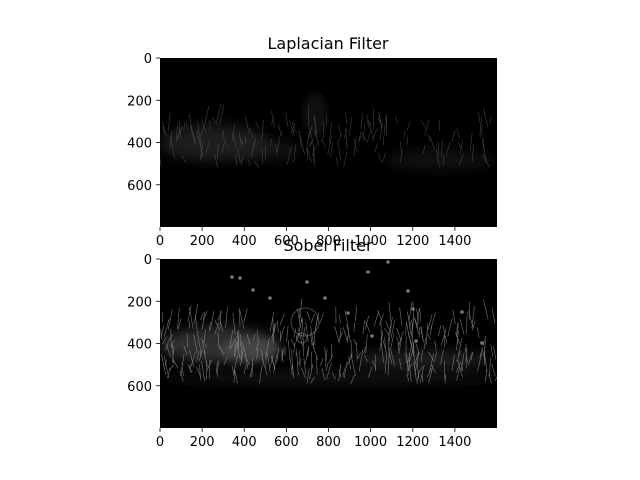 The width and height of the screenshot is (640, 480). What do you see at coordinates (286, 442) in the screenshot?
I see `x-tick-label: 600` at bounding box center [286, 442].